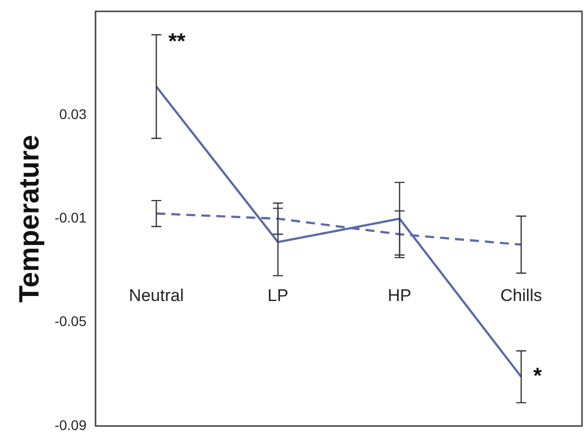 This screenshot has width=584, height=446. I want to click on x-tick-label: LP, so click(278, 295).